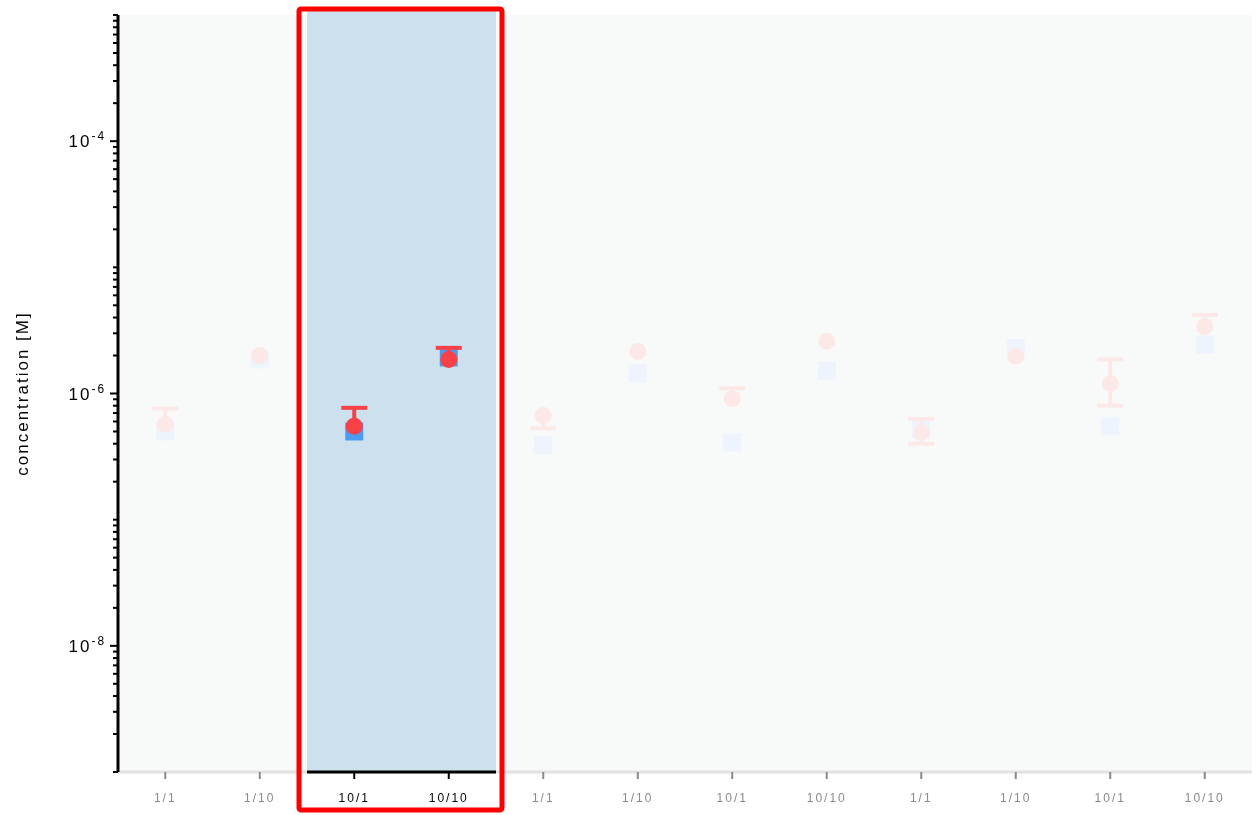 The width and height of the screenshot is (1258, 815). What do you see at coordinates (87, 392) in the screenshot?
I see `y-tick-label: 10$^{-6}$` at bounding box center [87, 392].